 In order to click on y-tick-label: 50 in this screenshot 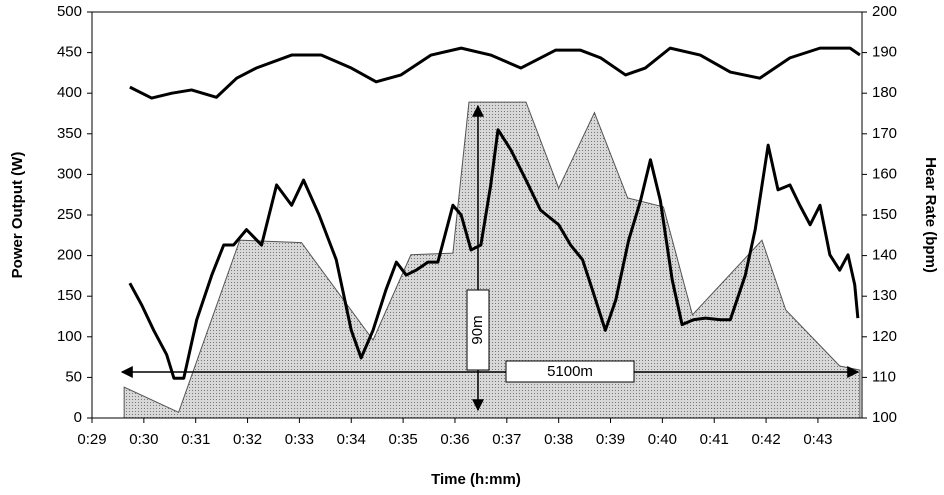, I will do `click(73, 376)`.